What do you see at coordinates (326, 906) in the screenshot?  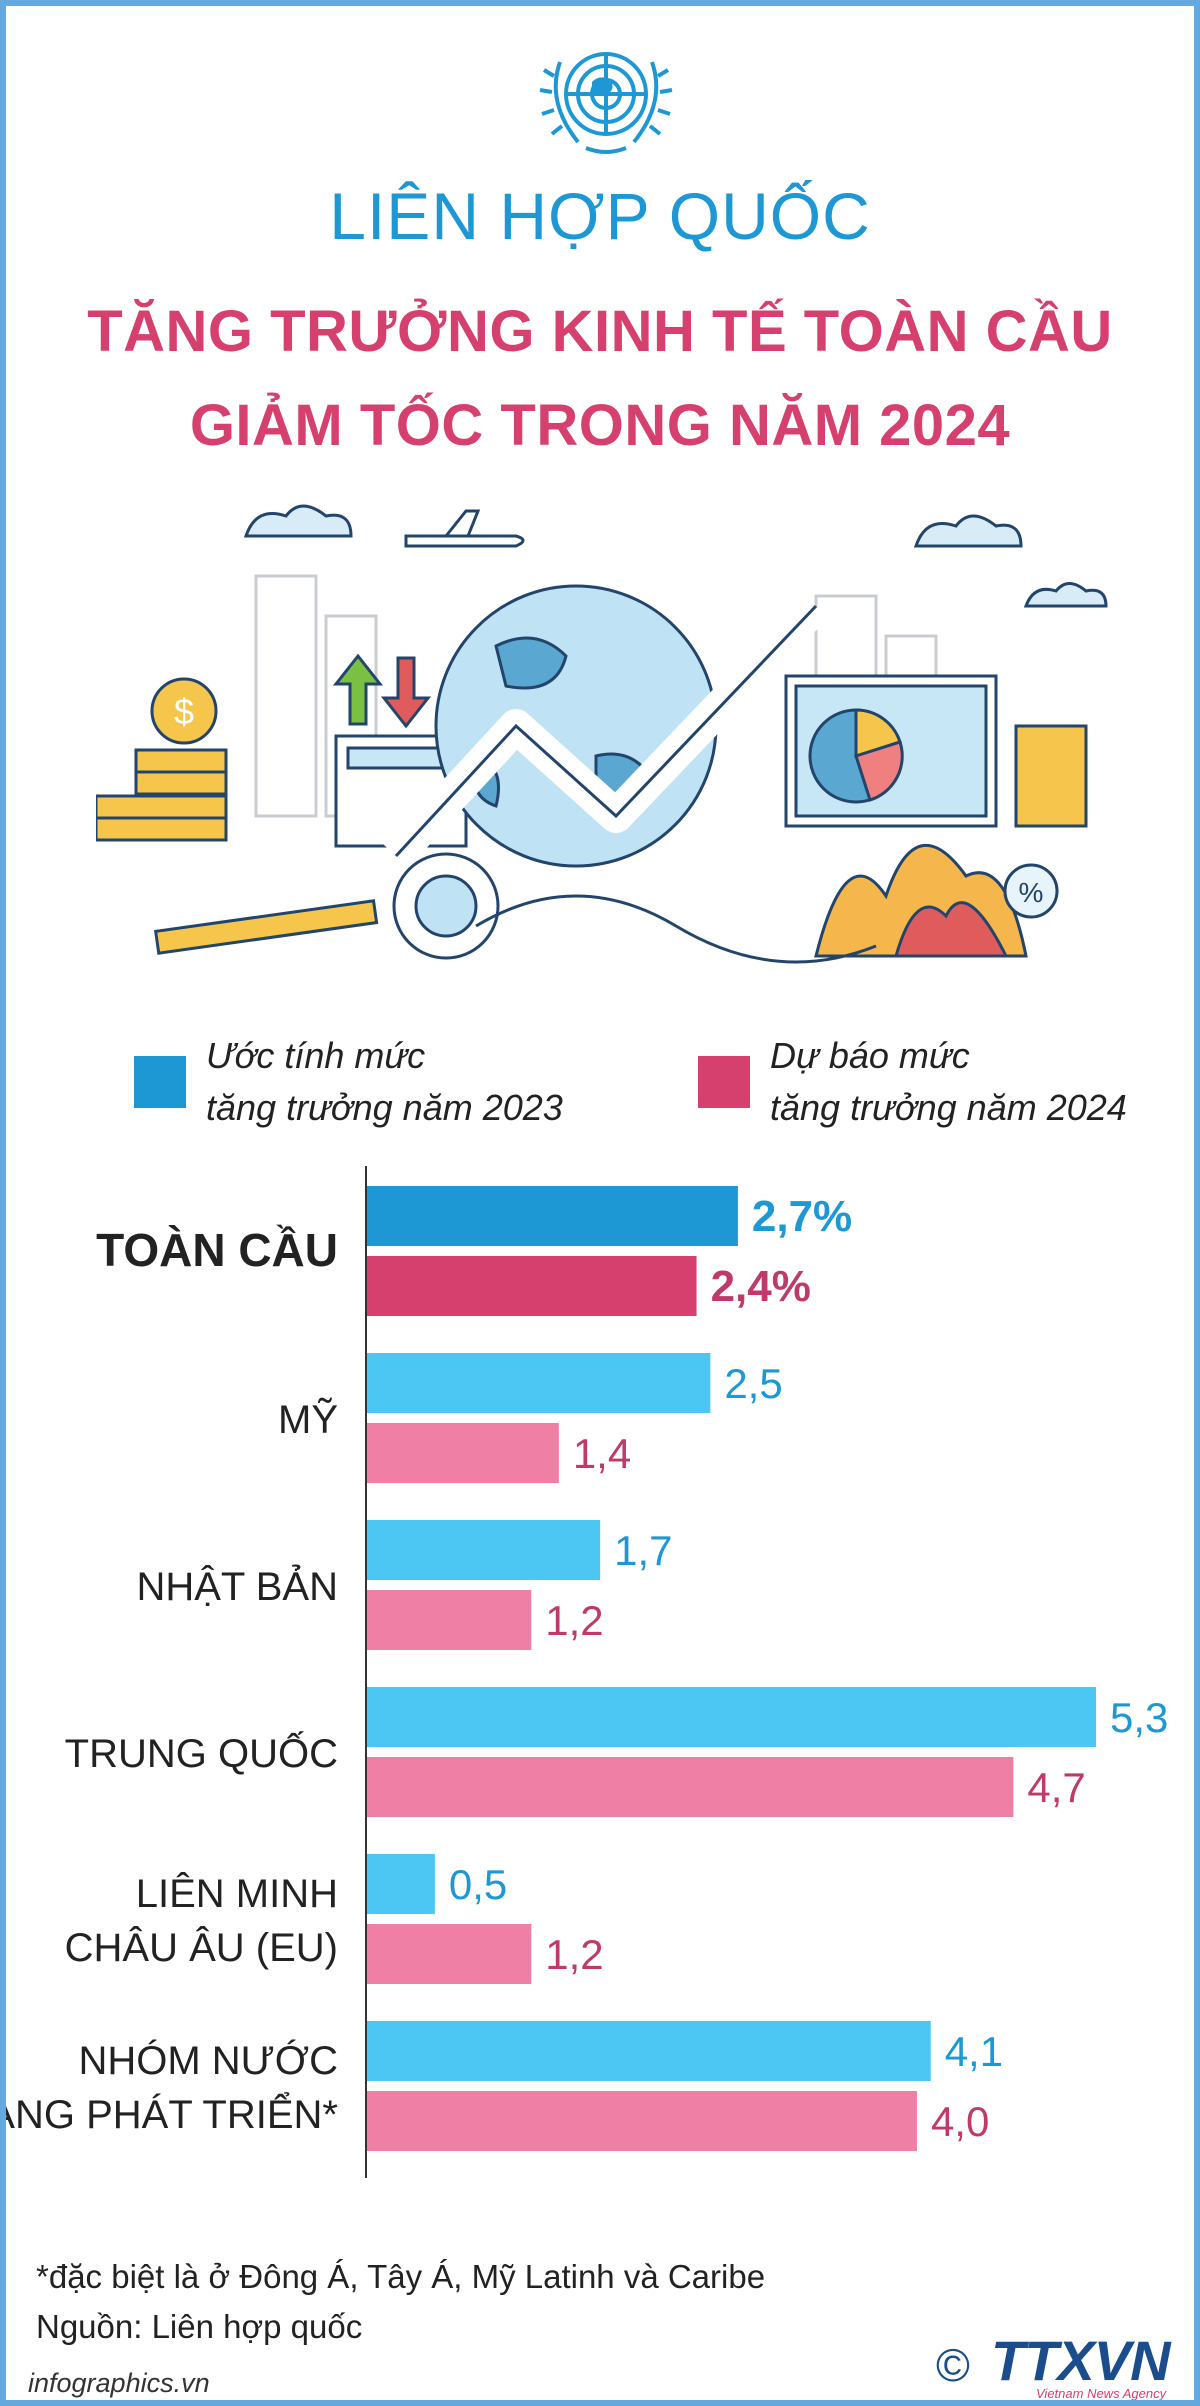 I see `magnifier-icon` at bounding box center [326, 906].